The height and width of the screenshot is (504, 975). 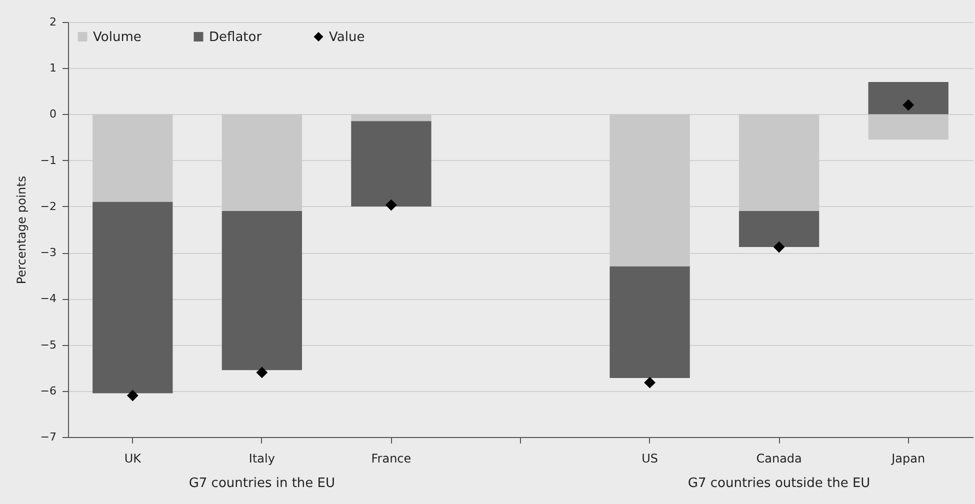 What do you see at coordinates (779, 483) in the screenshot?
I see `text: G7 countries outside the EU` at bounding box center [779, 483].